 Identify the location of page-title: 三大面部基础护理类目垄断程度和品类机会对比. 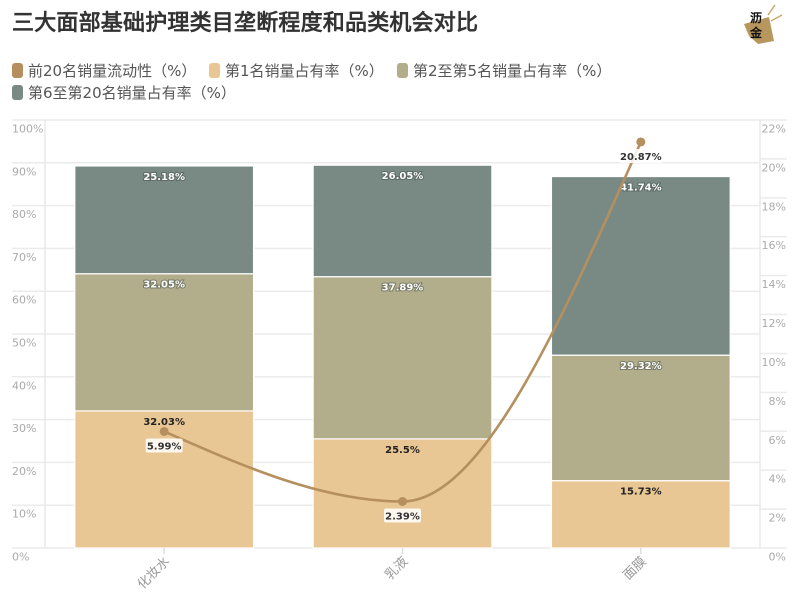
(245, 23).